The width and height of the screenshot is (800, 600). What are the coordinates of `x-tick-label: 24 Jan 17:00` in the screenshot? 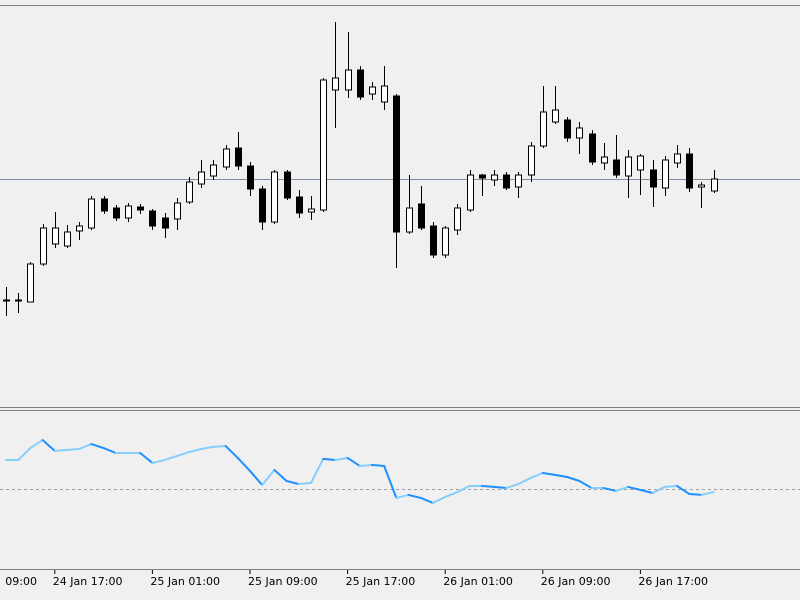 It's located at (88, 581).